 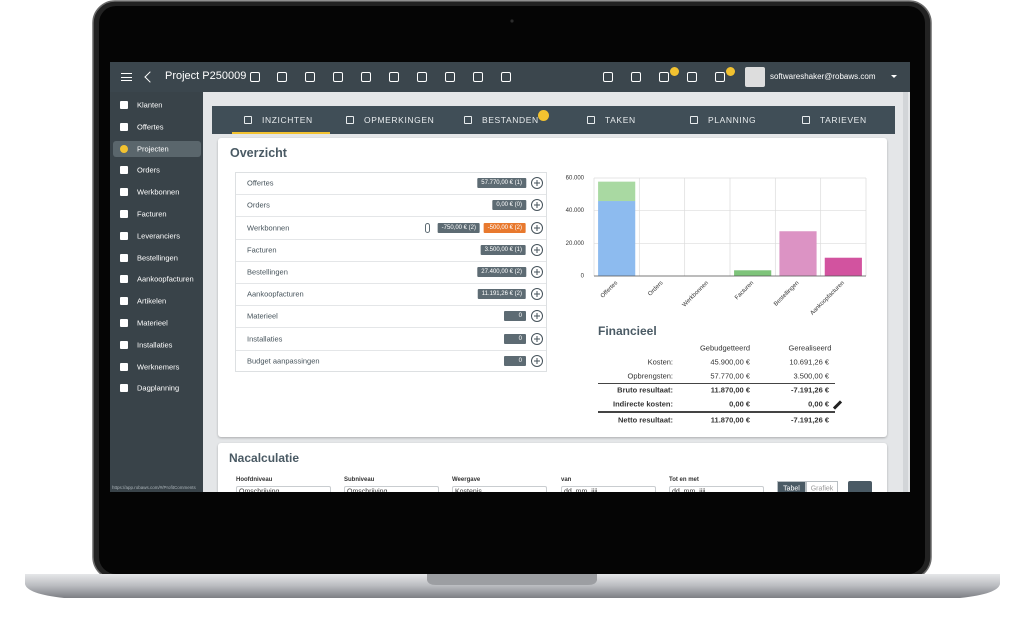 I want to click on tab: PLANNING, so click(x=732, y=119).